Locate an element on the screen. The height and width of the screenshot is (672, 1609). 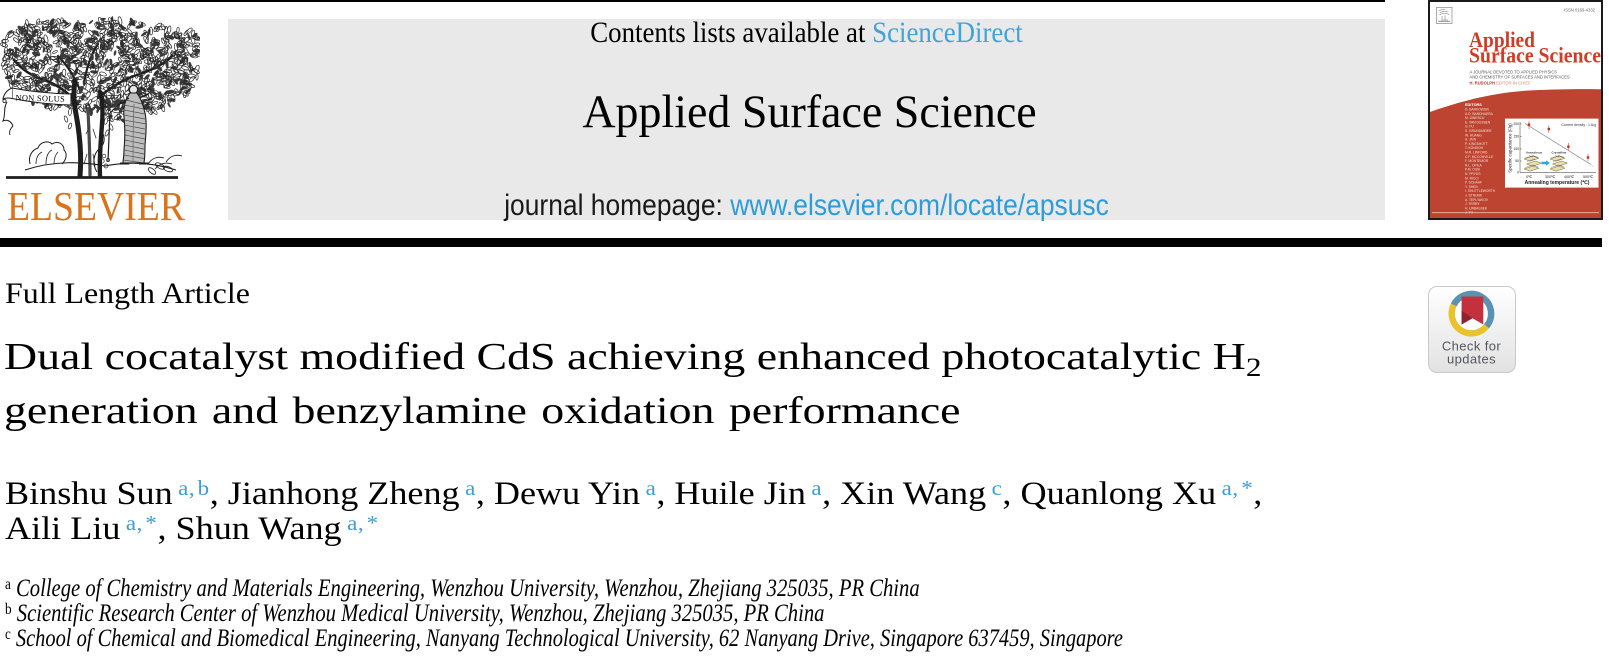
svg-text: H. URBASSEK is located at coordinates (1476, 208).